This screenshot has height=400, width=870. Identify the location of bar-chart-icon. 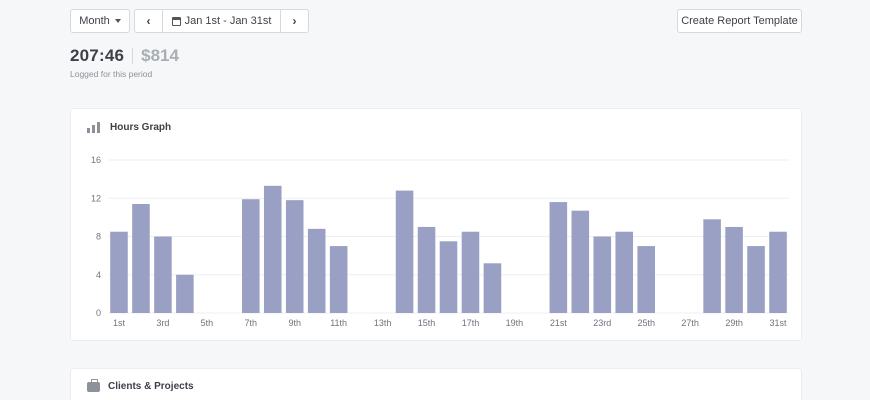
(94, 127).